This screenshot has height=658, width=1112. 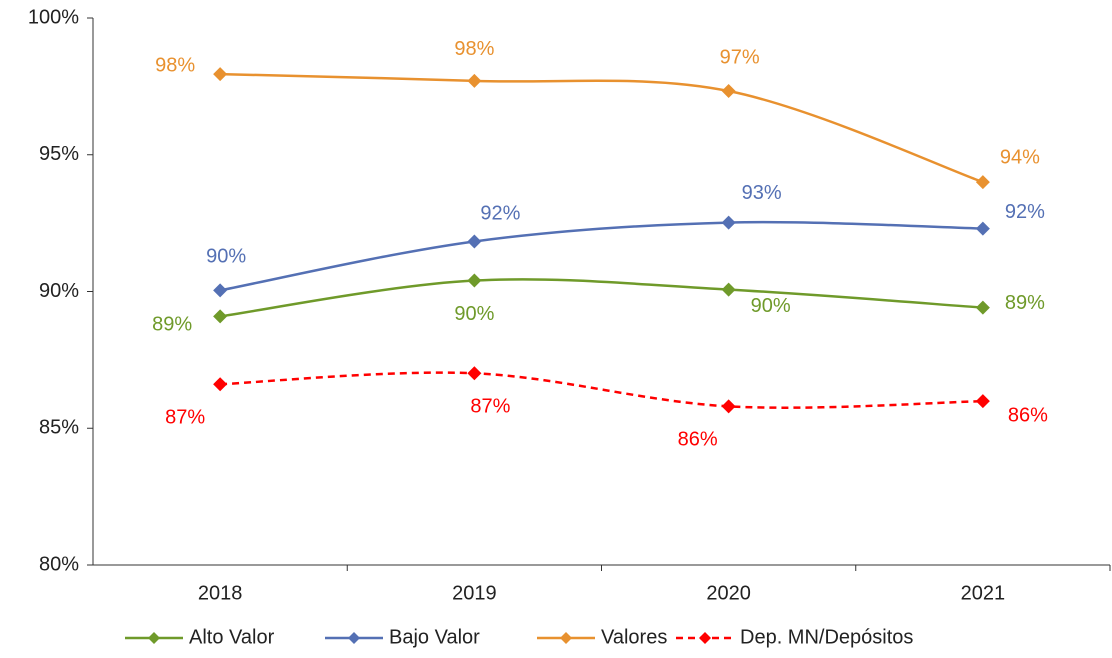 I want to click on y-tick-label: 100%, so click(x=53, y=17).